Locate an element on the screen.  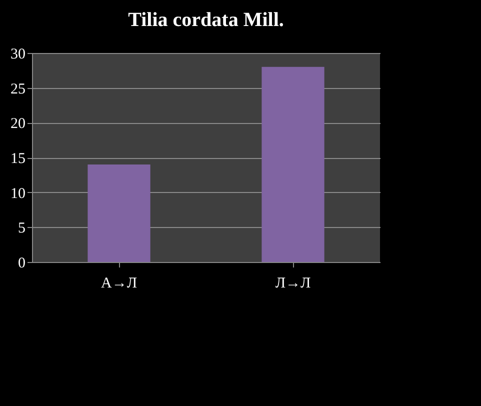
y-tick-label: 25 is located at coordinates (18, 89).